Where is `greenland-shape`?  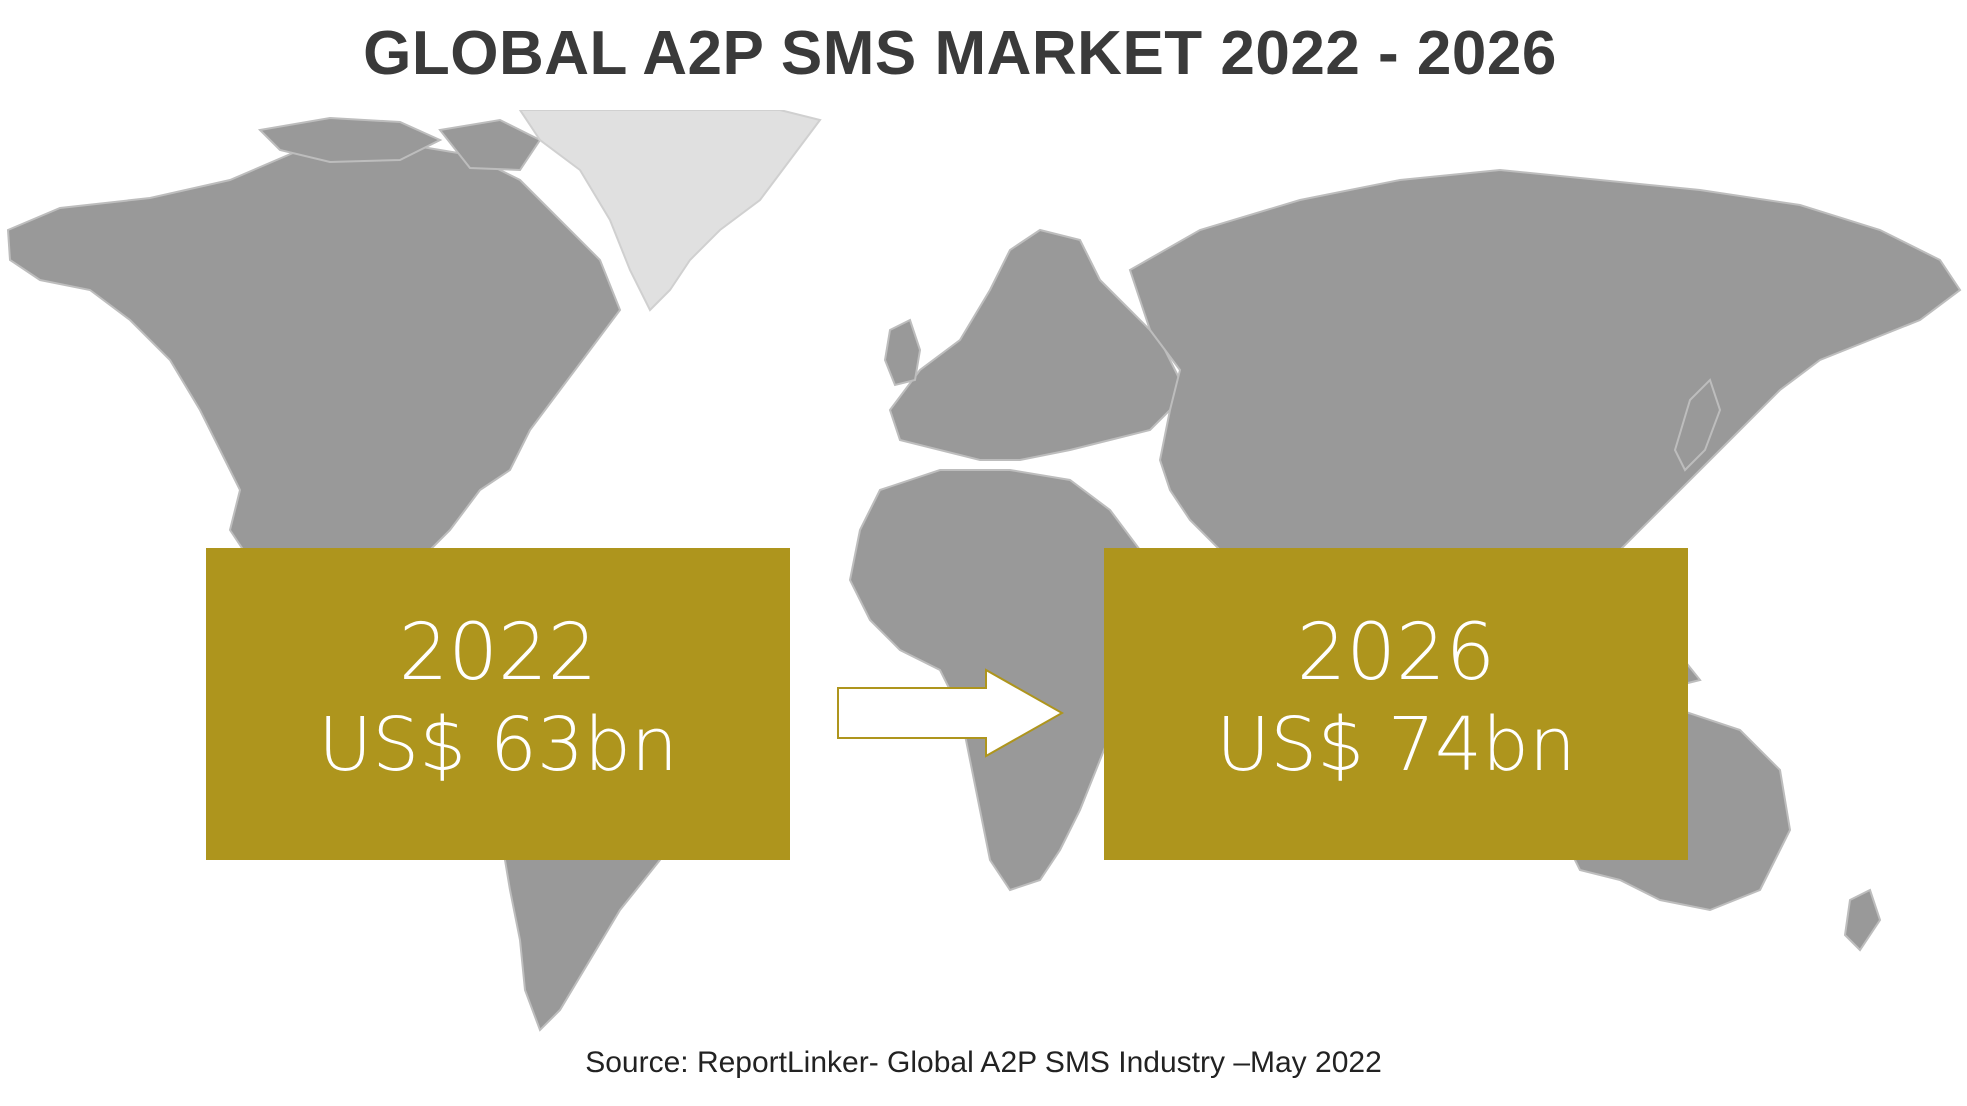 greenland-shape is located at coordinates (670, 211).